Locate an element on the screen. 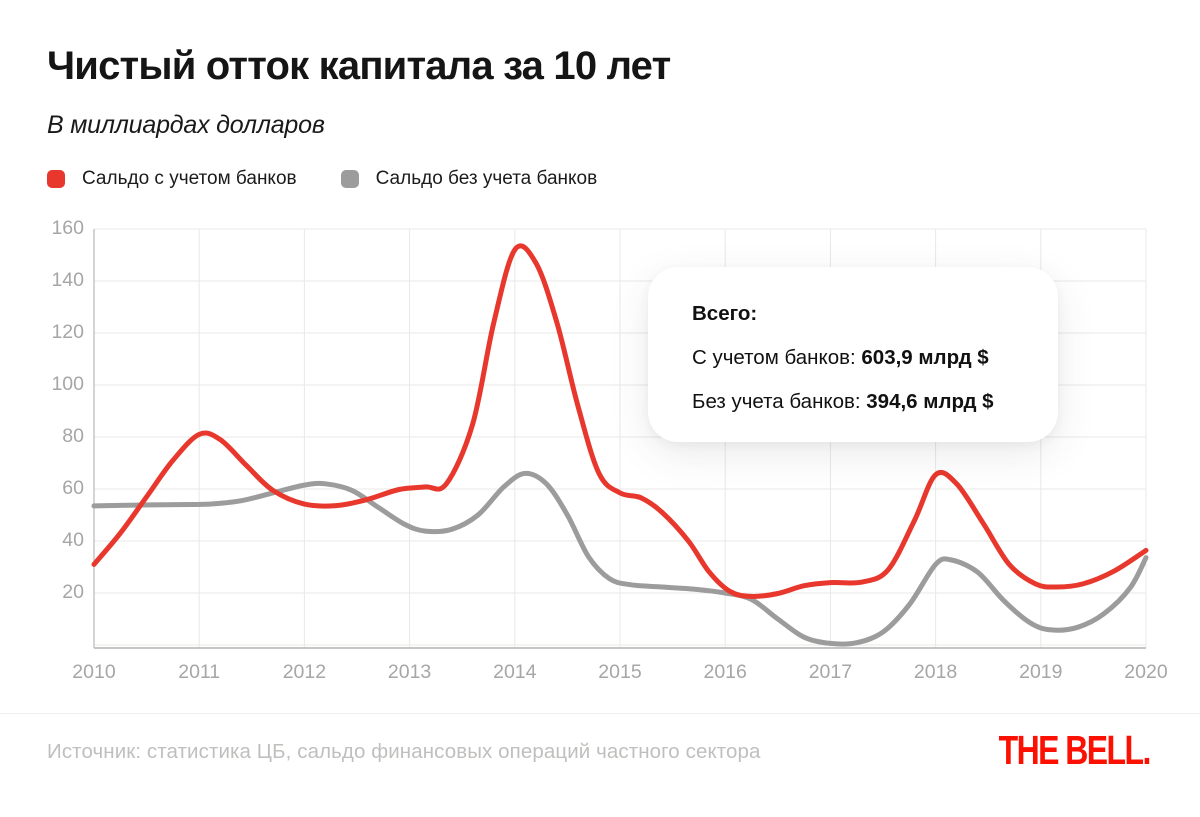  tooltip-heading: Всего: is located at coordinates (725, 313).